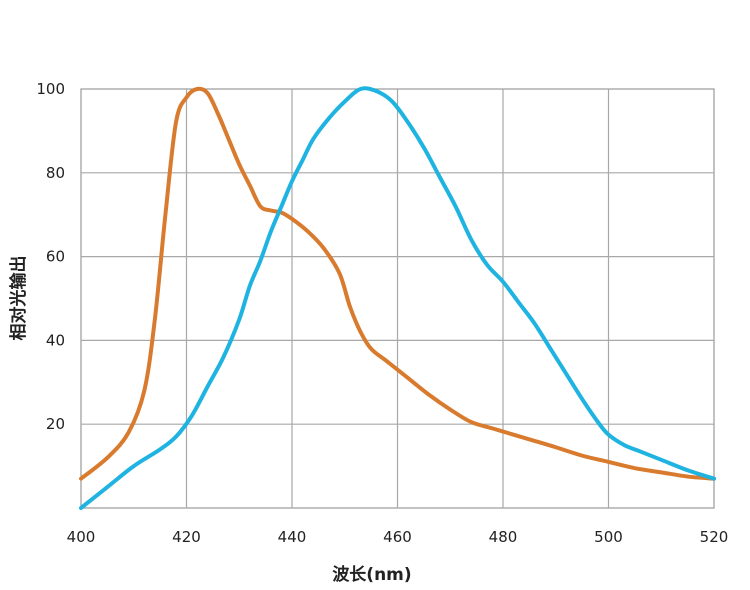 The height and width of the screenshot is (590, 750). I want to click on y-tick-label: 80, so click(55, 173).